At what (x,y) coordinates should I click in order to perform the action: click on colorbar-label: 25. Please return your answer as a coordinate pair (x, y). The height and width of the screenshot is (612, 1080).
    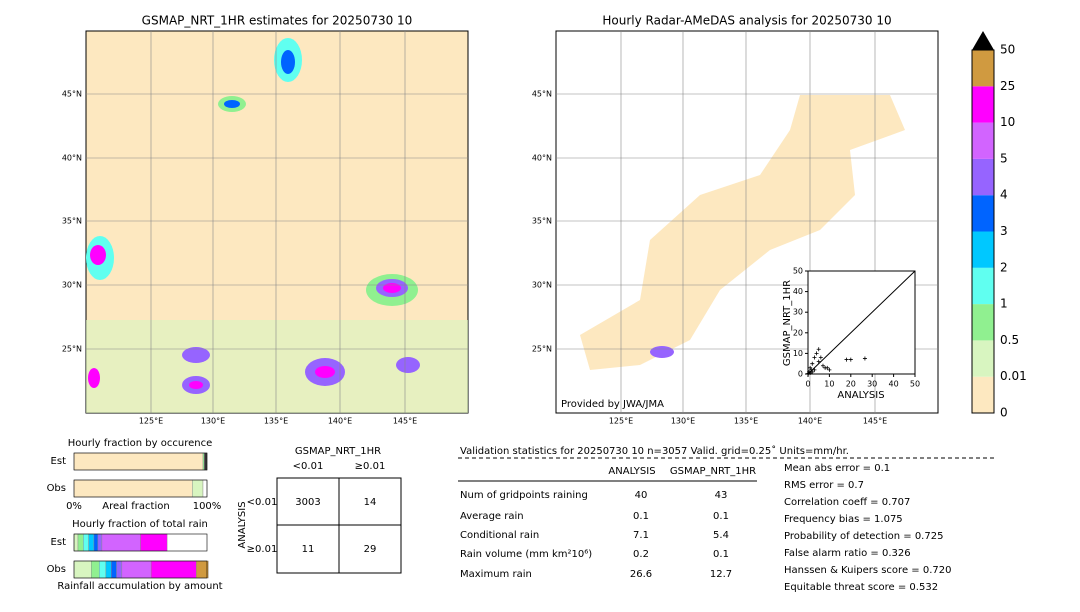
    Looking at the image, I should click on (1007, 86).